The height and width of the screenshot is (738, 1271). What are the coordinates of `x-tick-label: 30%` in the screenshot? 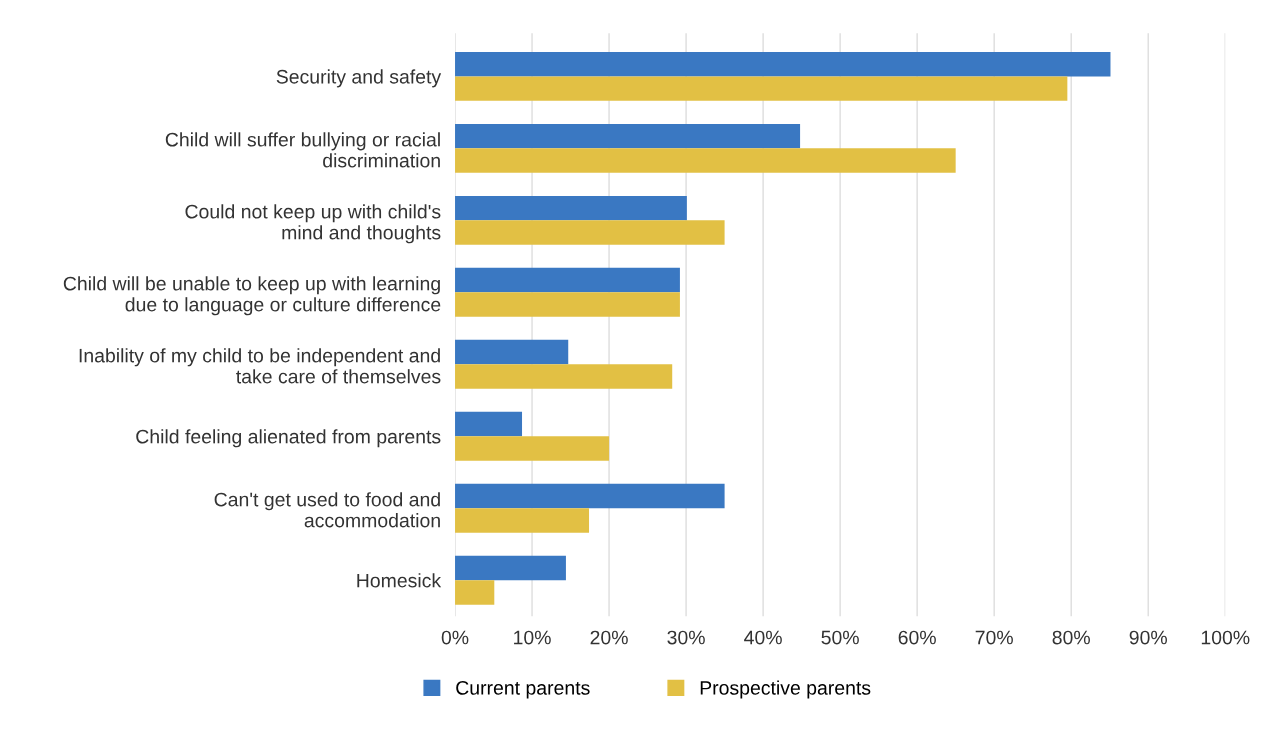 It's located at (686, 637).